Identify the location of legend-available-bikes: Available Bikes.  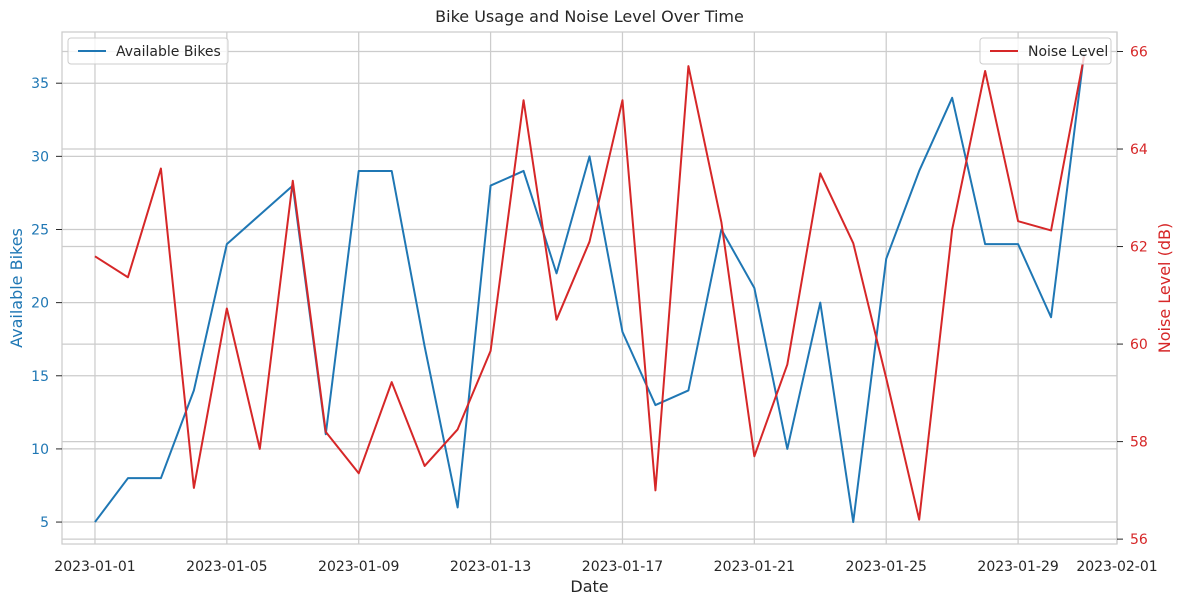
(148, 51).